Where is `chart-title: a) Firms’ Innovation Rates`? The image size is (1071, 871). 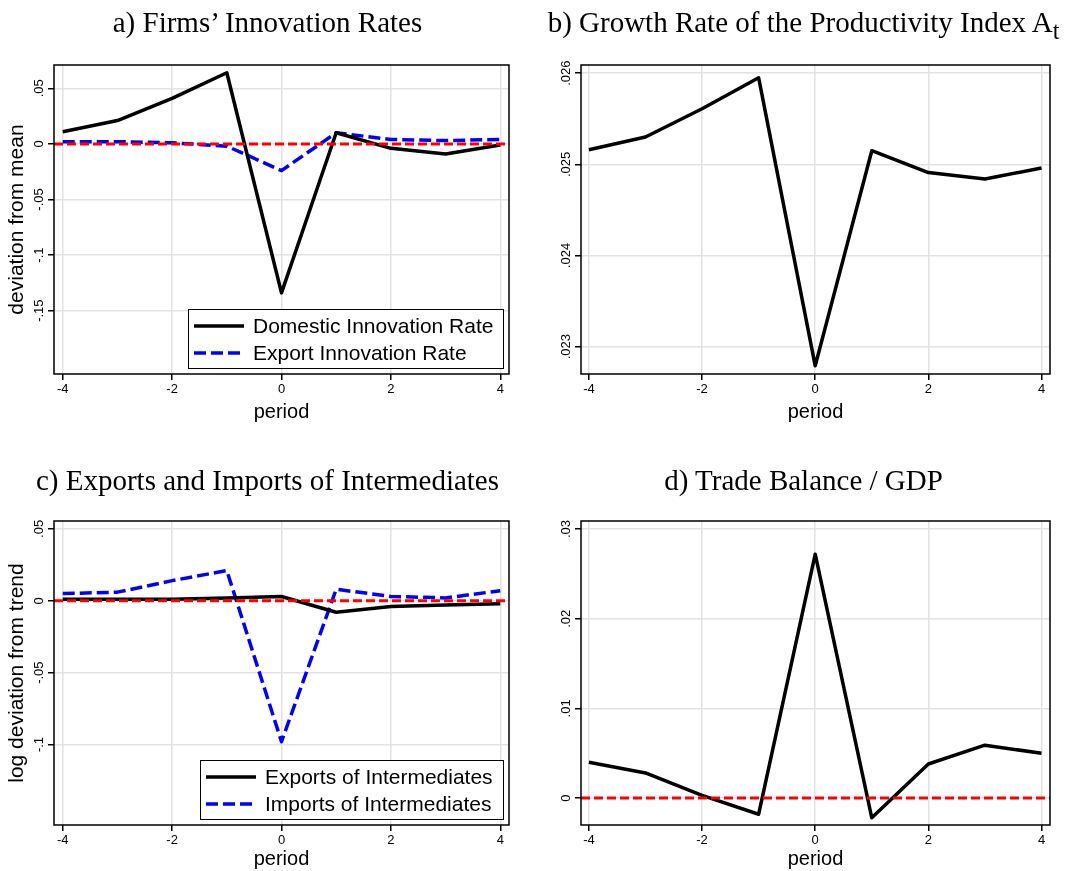 chart-title: a) Firms’ Innovation Rates is located at coordinates (267, 22).